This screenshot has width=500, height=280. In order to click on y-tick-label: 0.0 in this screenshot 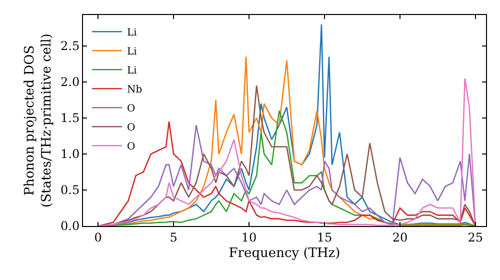, I will do `click(70, 226)`.